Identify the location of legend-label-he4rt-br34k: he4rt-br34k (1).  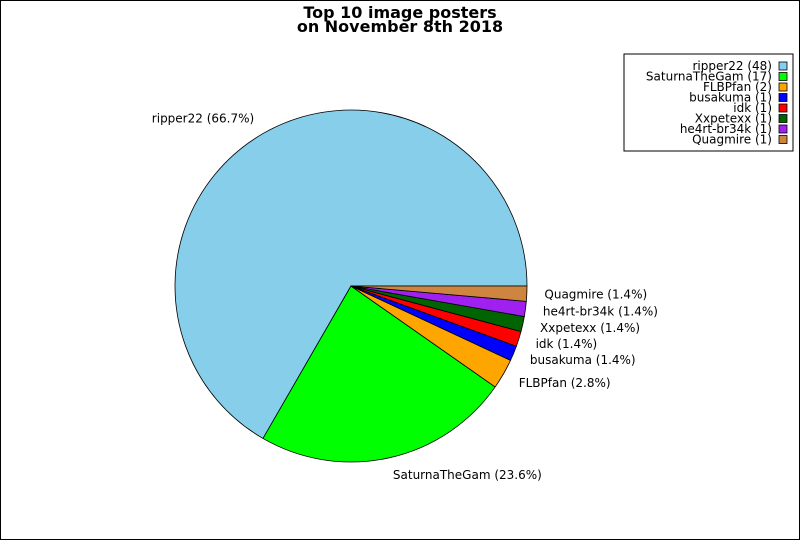
(726, 129).